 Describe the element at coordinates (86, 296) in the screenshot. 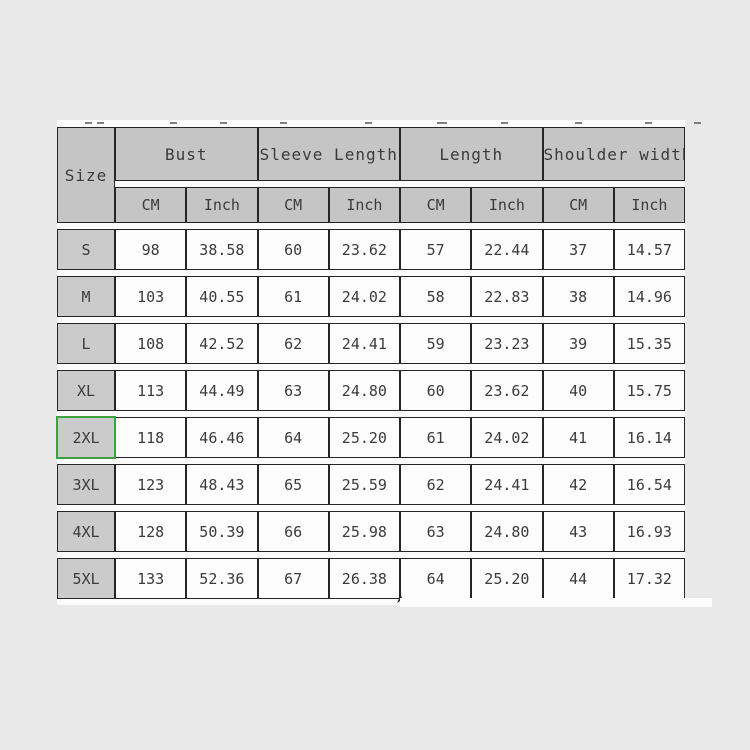

I see `size-label: M` at that location.